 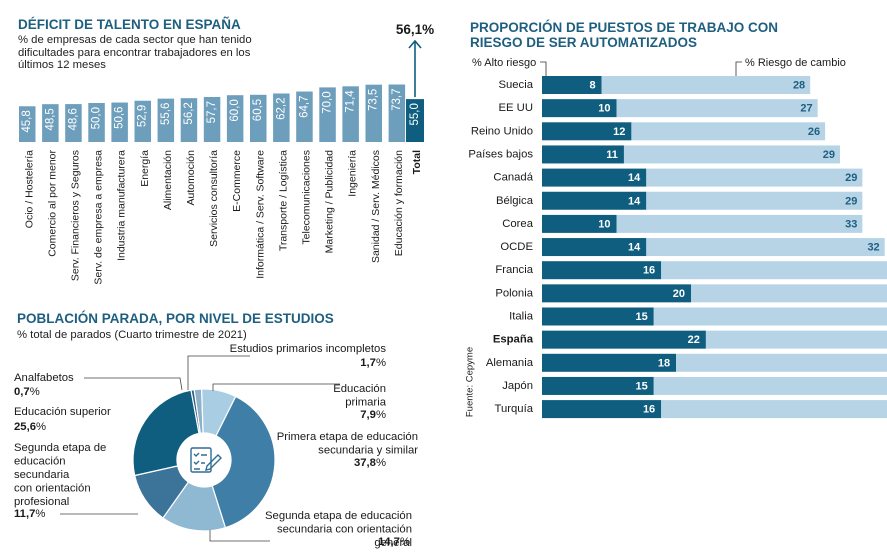 I want to click on sector-value-label: 60,5, so click(x=258, y=110).